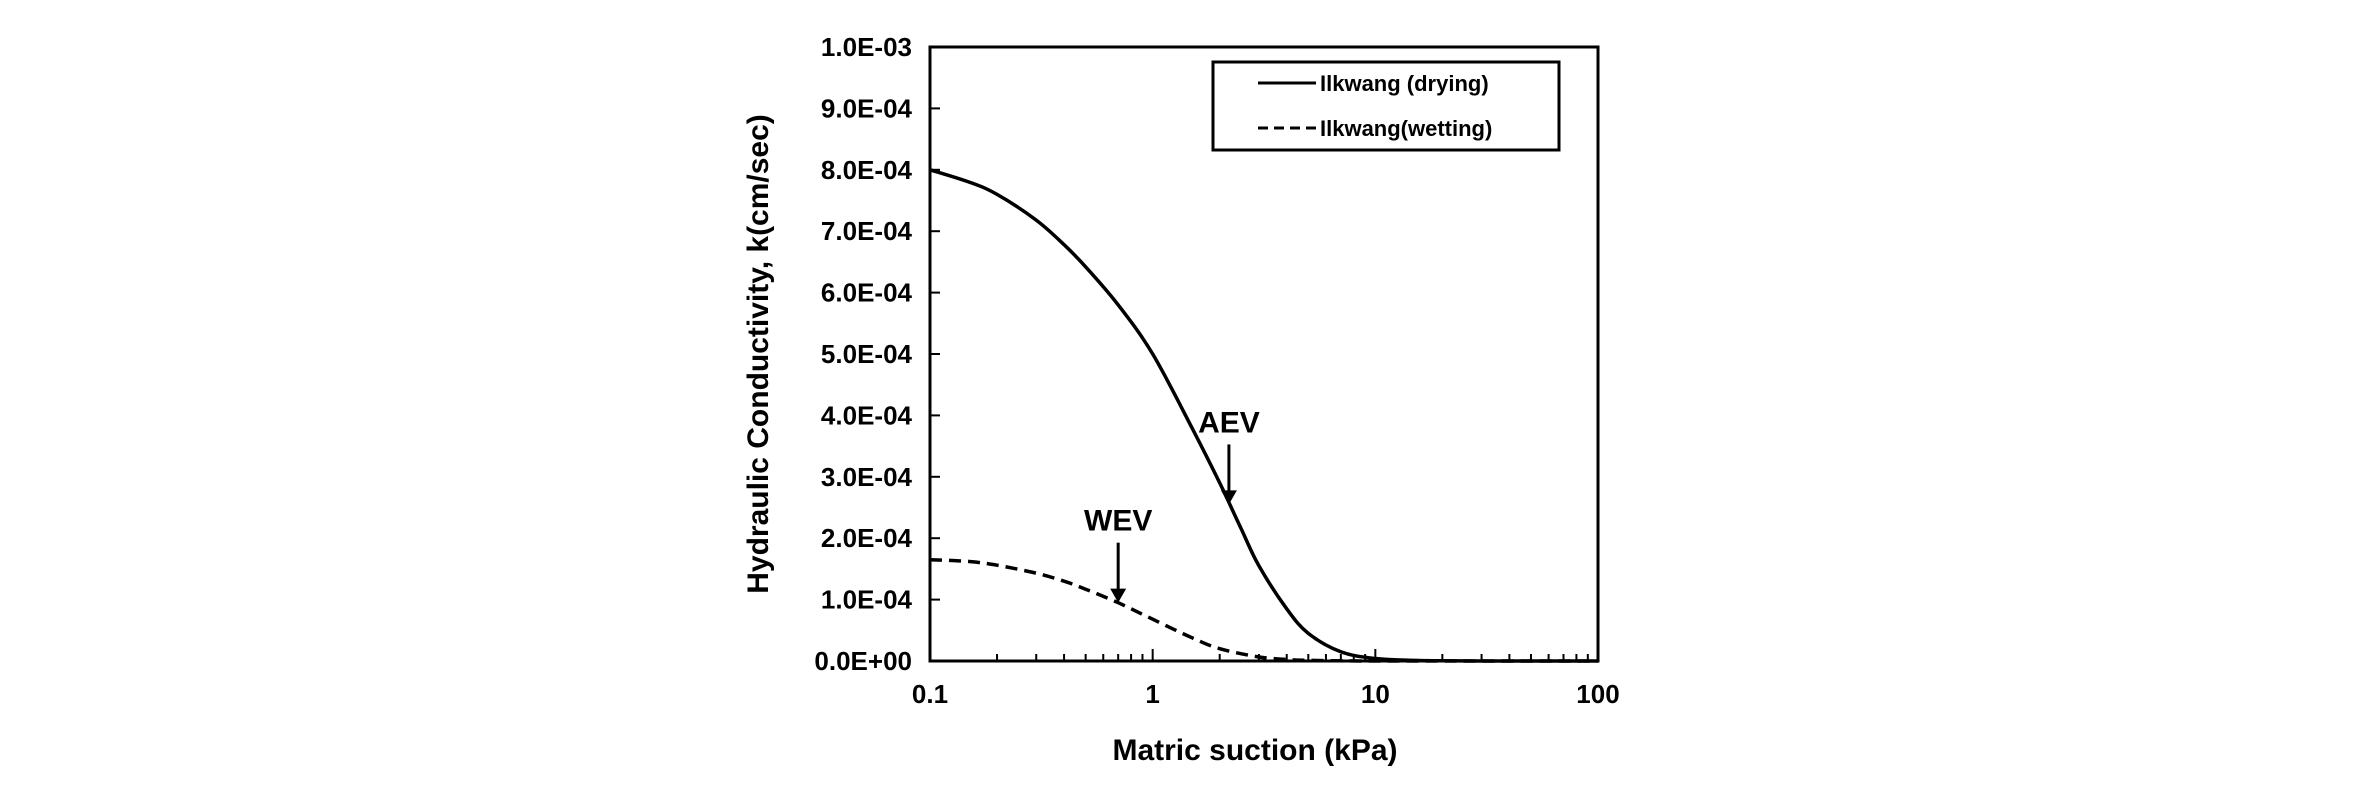 The width and height of the screenshot is (2362, 797). I want to click on y-tick-label: 3.0E-04, so click(867, 477).